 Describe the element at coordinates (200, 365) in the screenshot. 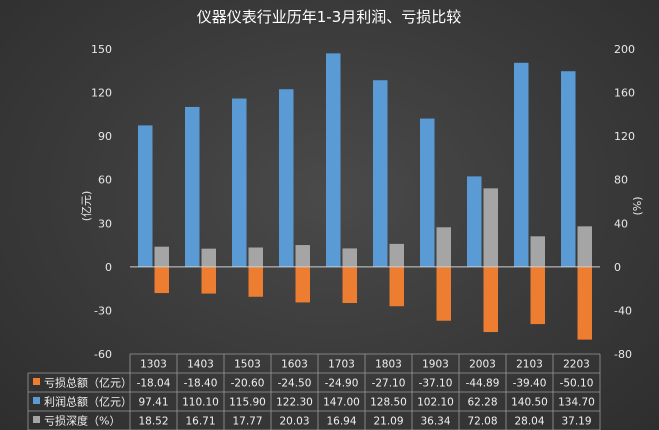

I see `table-header-cell: 1403` at that location.